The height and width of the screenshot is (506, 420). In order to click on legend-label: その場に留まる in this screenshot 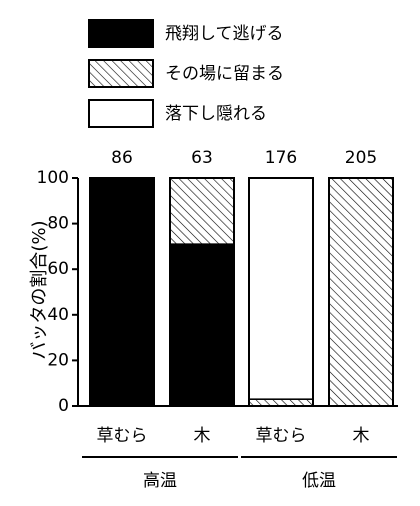, I will do `click(224, 74)`.